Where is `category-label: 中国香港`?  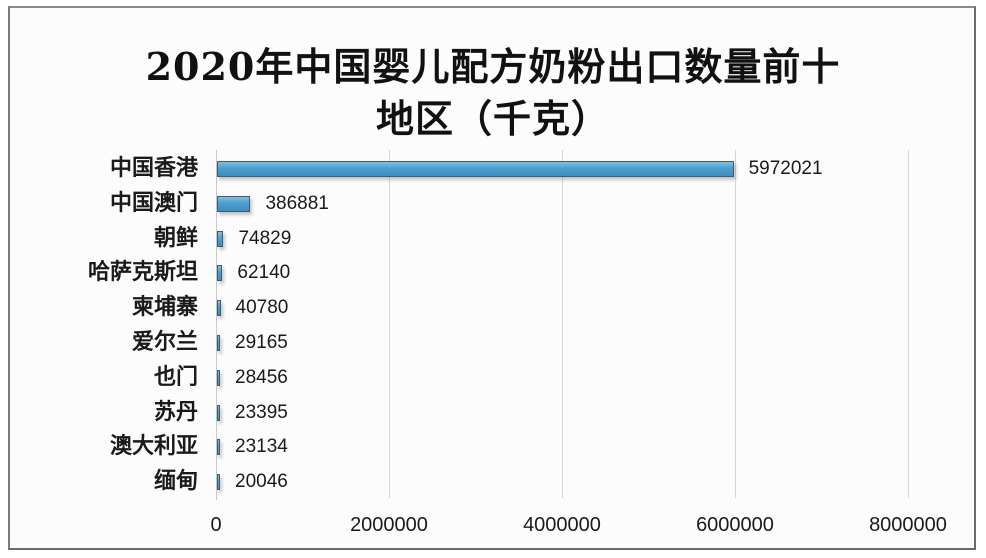
category-label: 中国香港 is located at coordinates (153, 168).